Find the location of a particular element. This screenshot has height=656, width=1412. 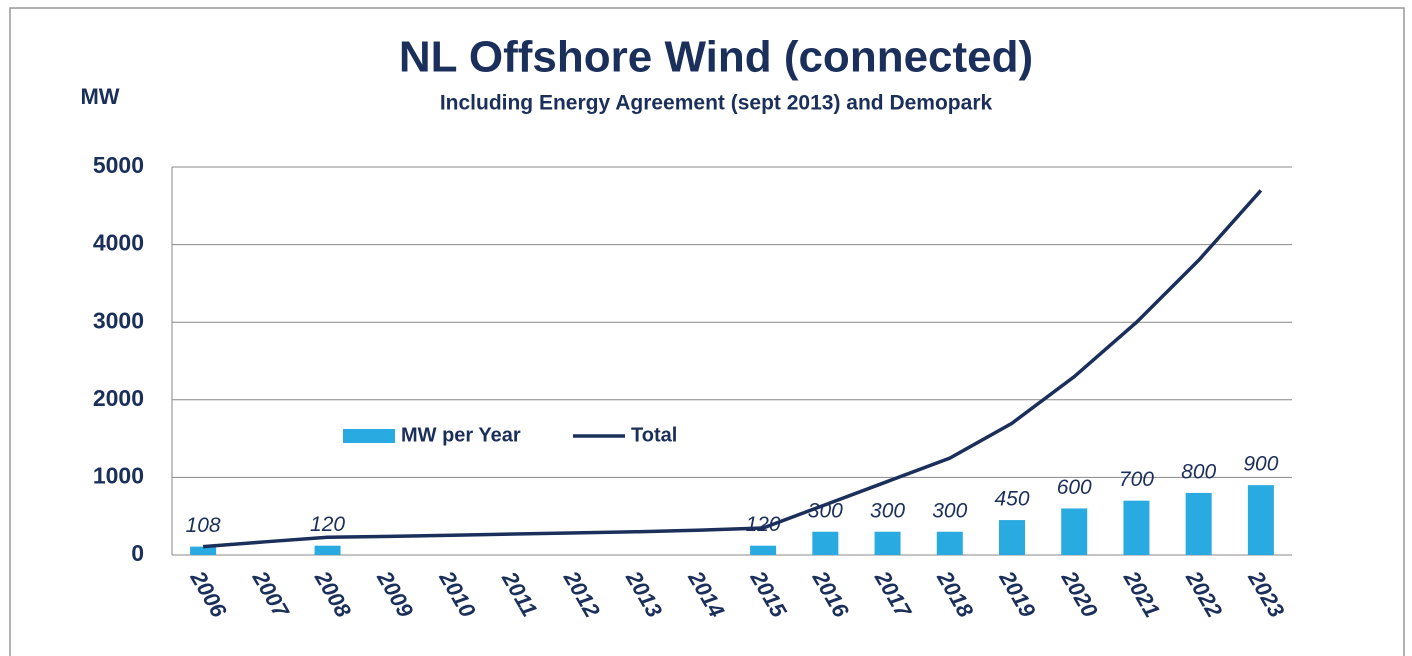

x-tick-label: 2006 is located at coordinates (208, 594).